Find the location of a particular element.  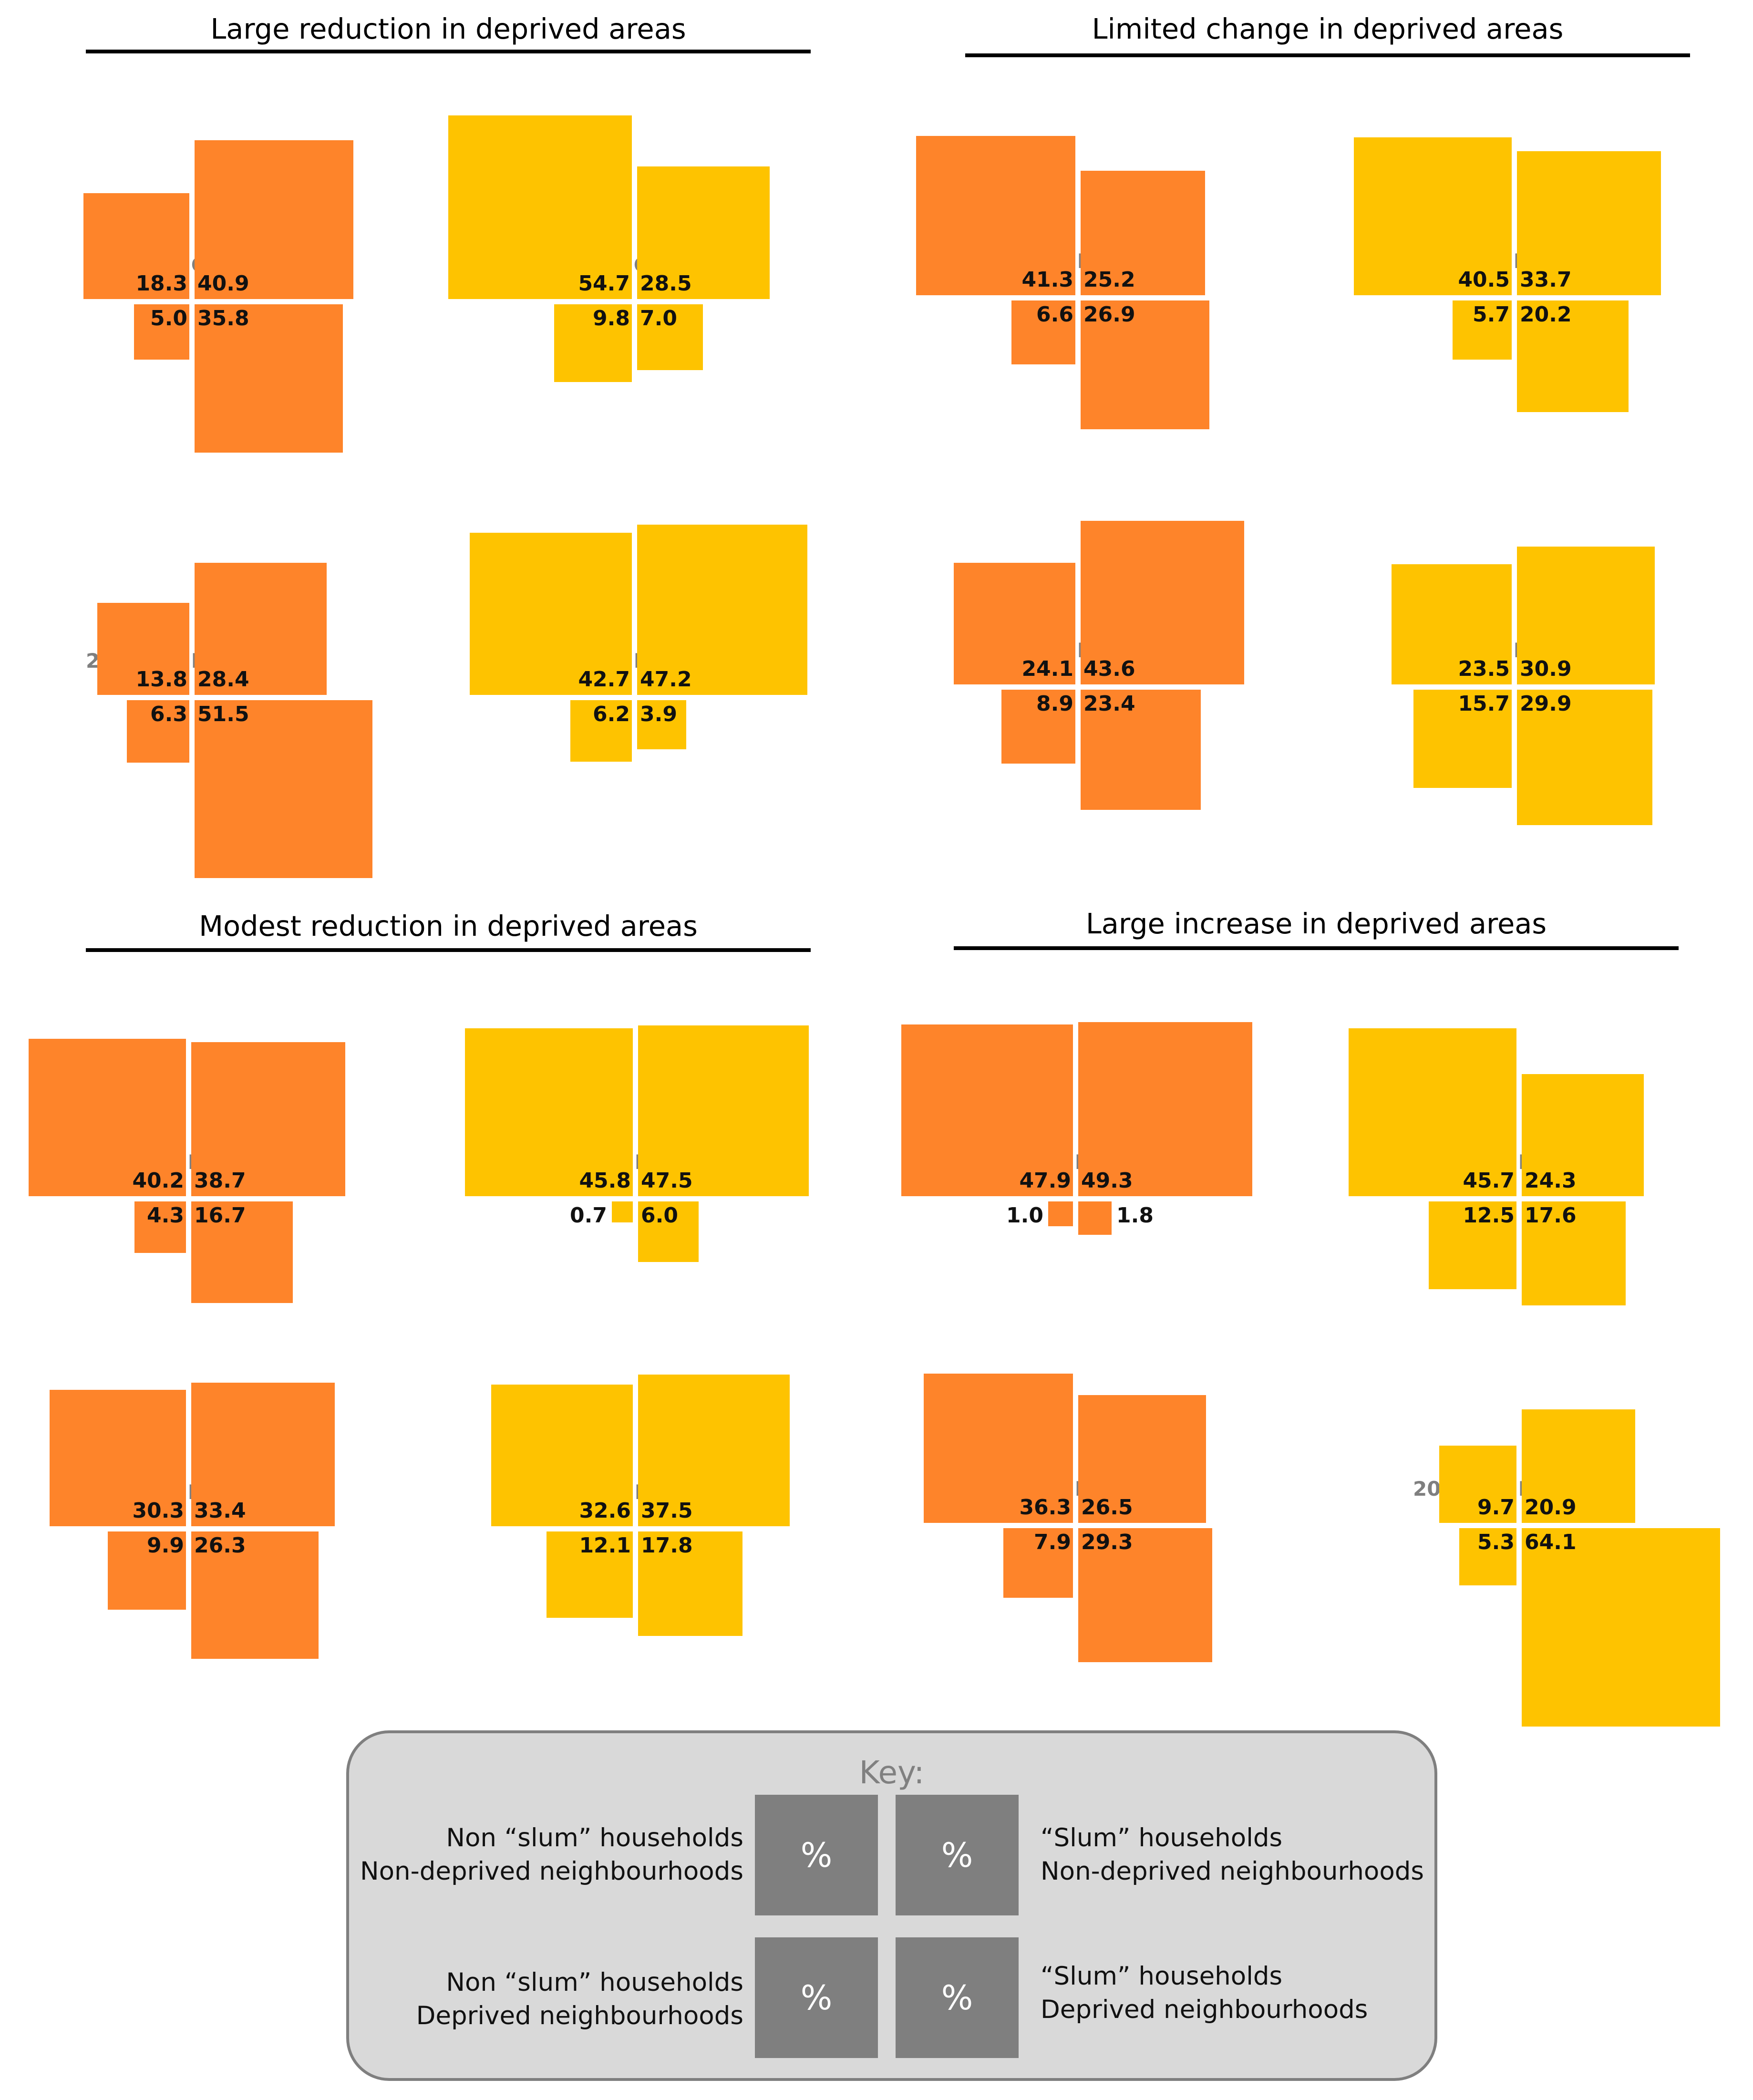

value-label-non-slum-deprived: 6.3 is located at coordinates (168, 714).